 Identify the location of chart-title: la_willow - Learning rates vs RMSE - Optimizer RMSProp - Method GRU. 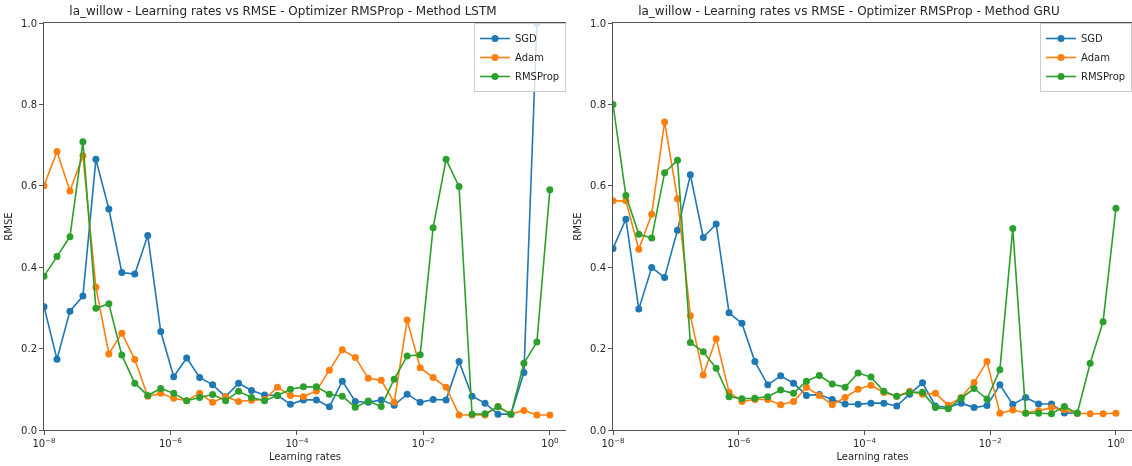
(849, 11).